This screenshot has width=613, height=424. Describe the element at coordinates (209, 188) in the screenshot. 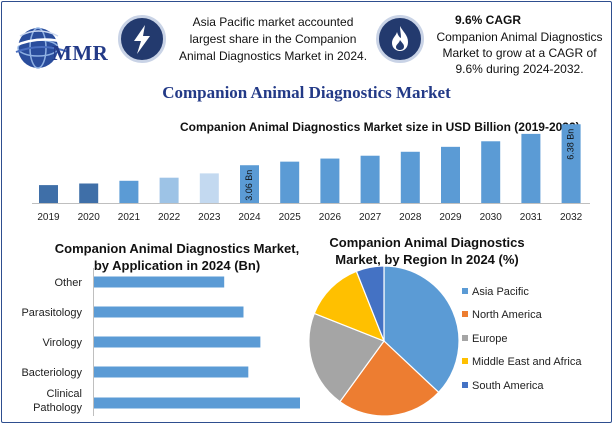

I see `bar-2023` at that location.